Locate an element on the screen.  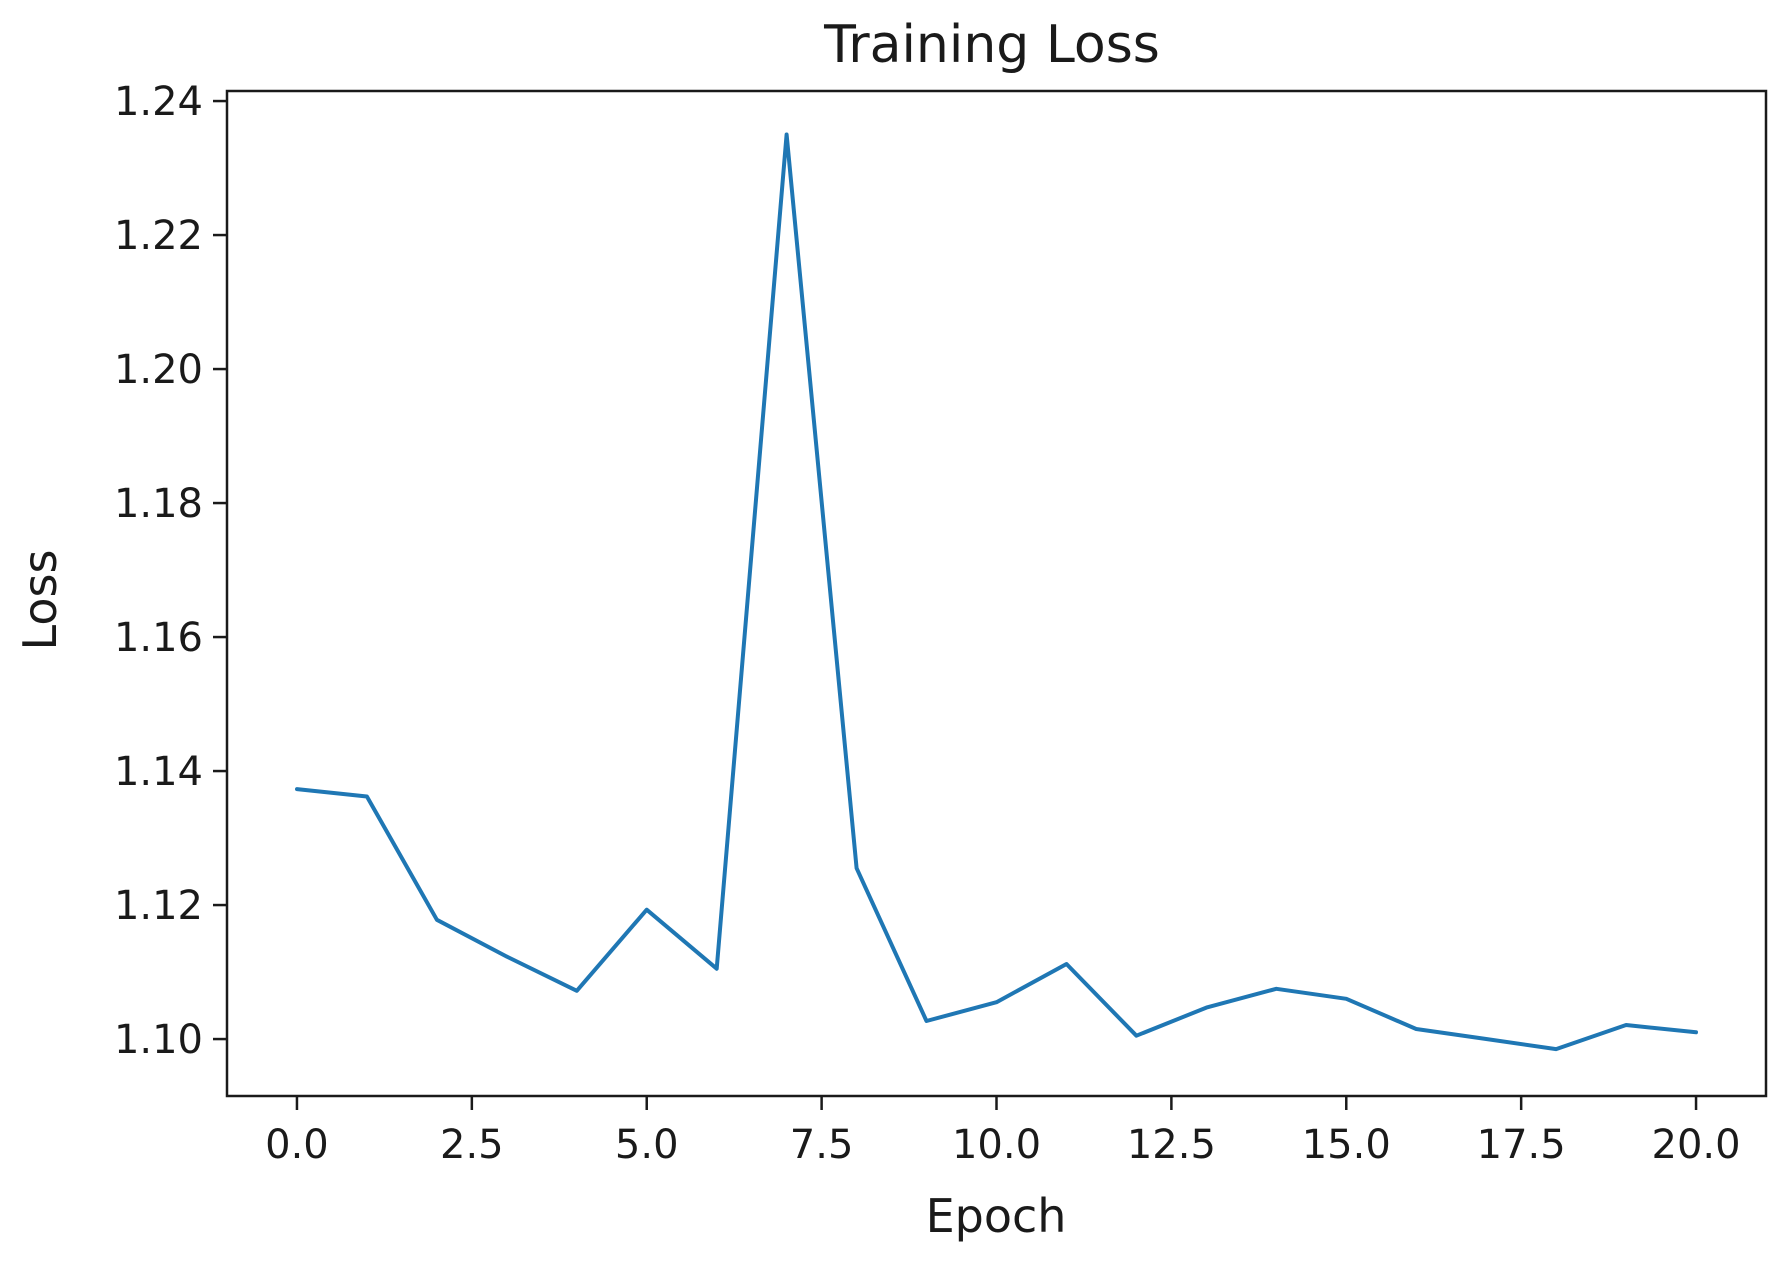
x-tick-label: 15.0 is located at coordinates (1346, 1145).